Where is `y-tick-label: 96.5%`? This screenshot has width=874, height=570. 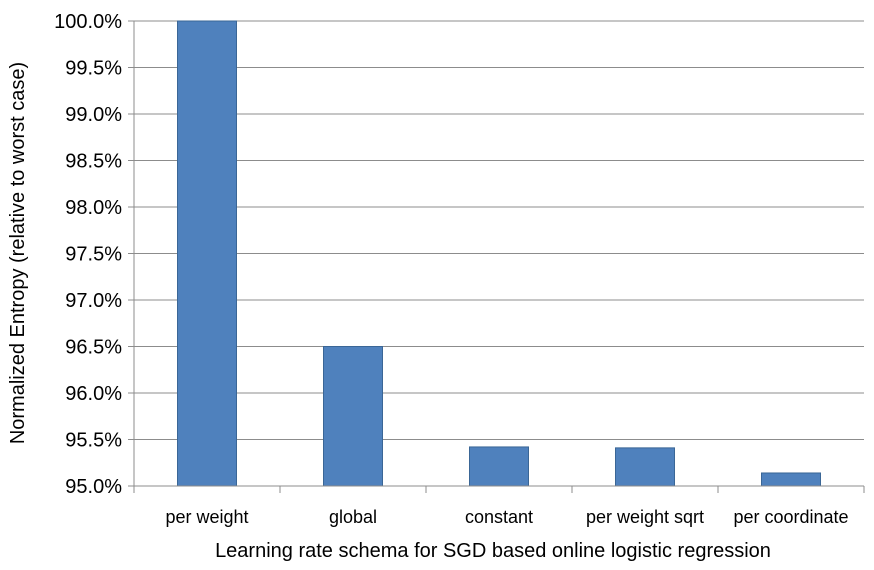 y-tick-label: 96.5% is located at coordinates (93, 348).